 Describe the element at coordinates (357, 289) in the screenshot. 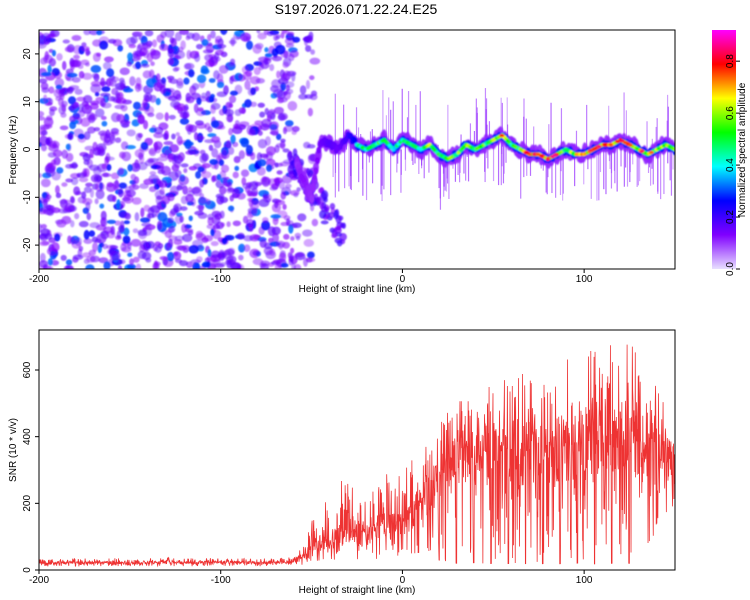

I see `spectrogram-x-label: Height of straight line (km)` at that location.